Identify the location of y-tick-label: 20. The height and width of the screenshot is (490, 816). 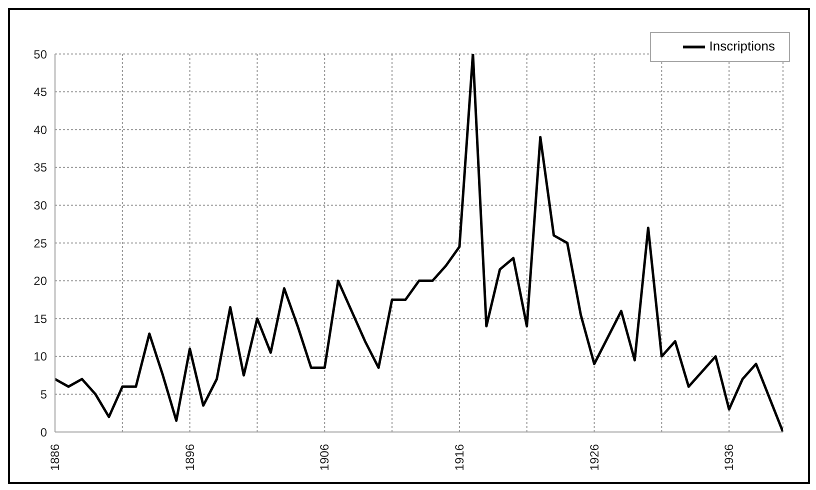
(41, 281).